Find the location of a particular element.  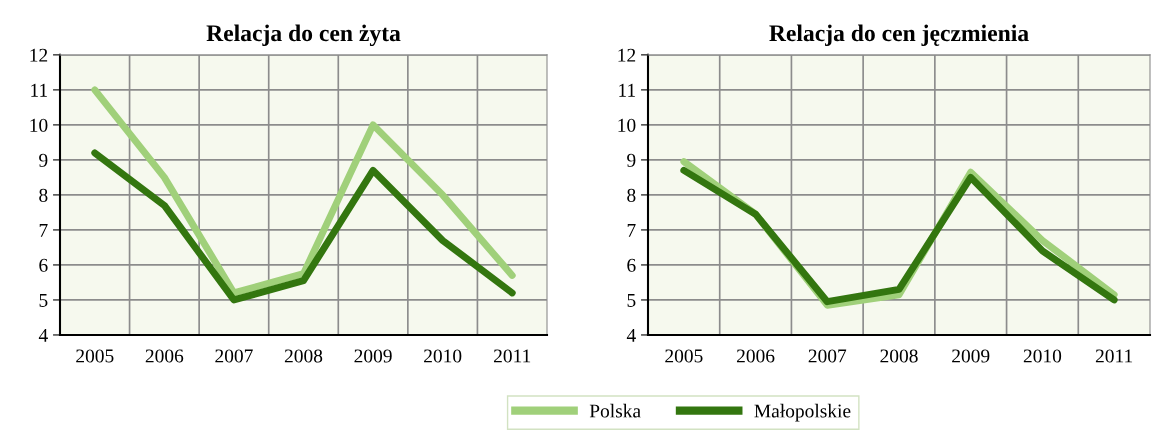

chart-title: Relacja do cen jęczmienia is located at coordinates (899, 35).